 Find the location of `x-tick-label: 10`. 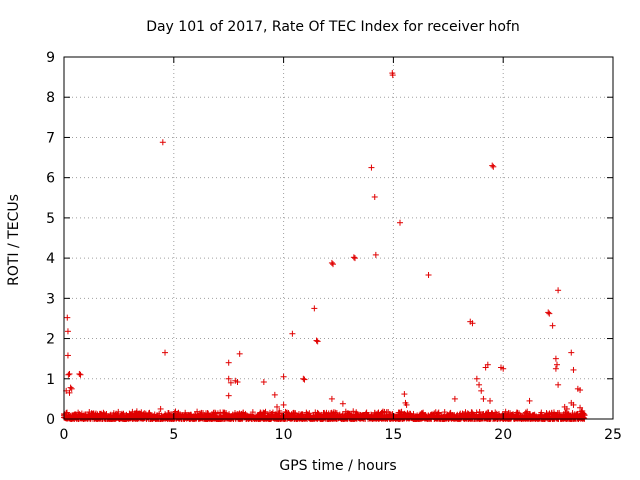

x-tick-label: 10 is located at coordinates (284, 435).